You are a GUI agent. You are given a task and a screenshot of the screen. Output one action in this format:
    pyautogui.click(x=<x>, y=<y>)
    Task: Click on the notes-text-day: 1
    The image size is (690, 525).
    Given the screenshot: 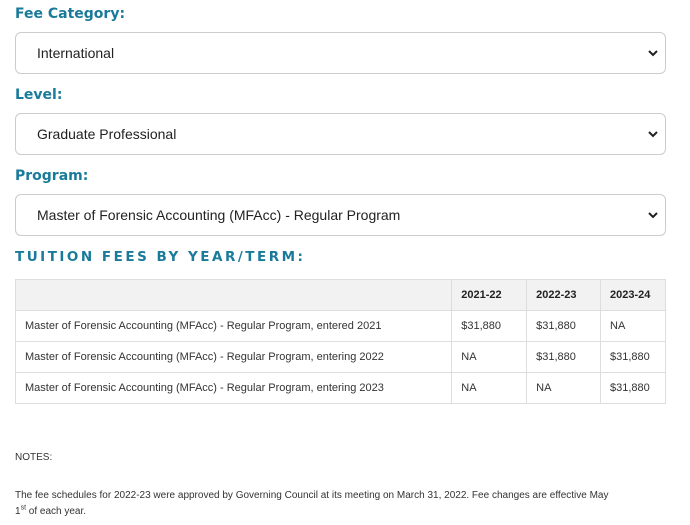 What is the action you would take?
    pyautogui.click(x=18, y=511)
    